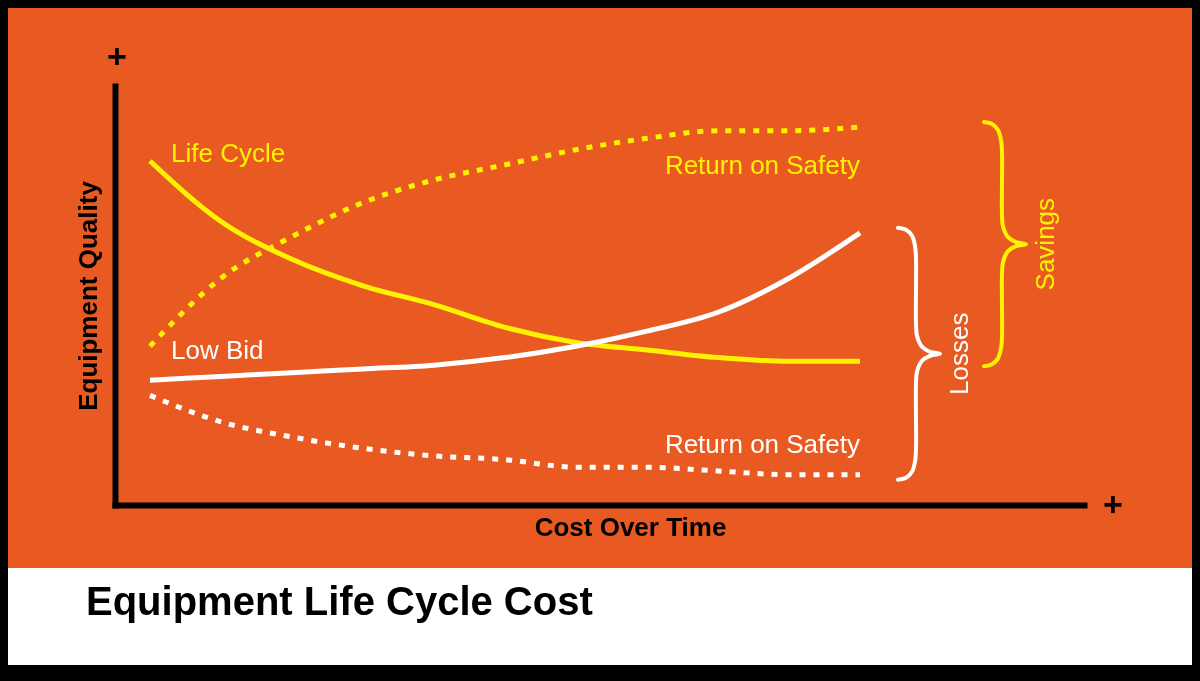 The width and height of the screenshot is (1200, 681). What do you see at coordinates (87, 295) in the screenshot?
I see `y-axis-title: Equipment Quality` at bounding box center [87, 295].